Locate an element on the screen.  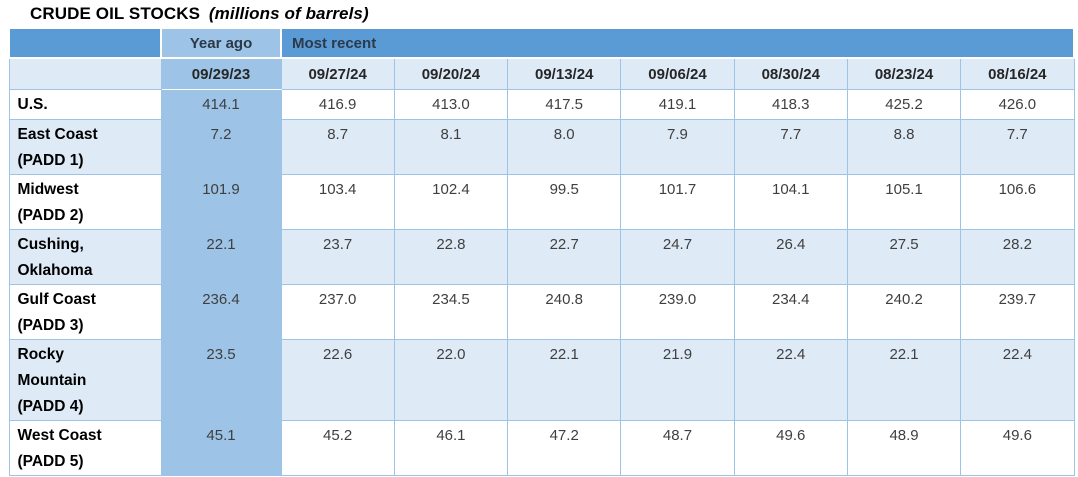
group-header-row: Year ago Most recent is located at coordinates (541, 43).